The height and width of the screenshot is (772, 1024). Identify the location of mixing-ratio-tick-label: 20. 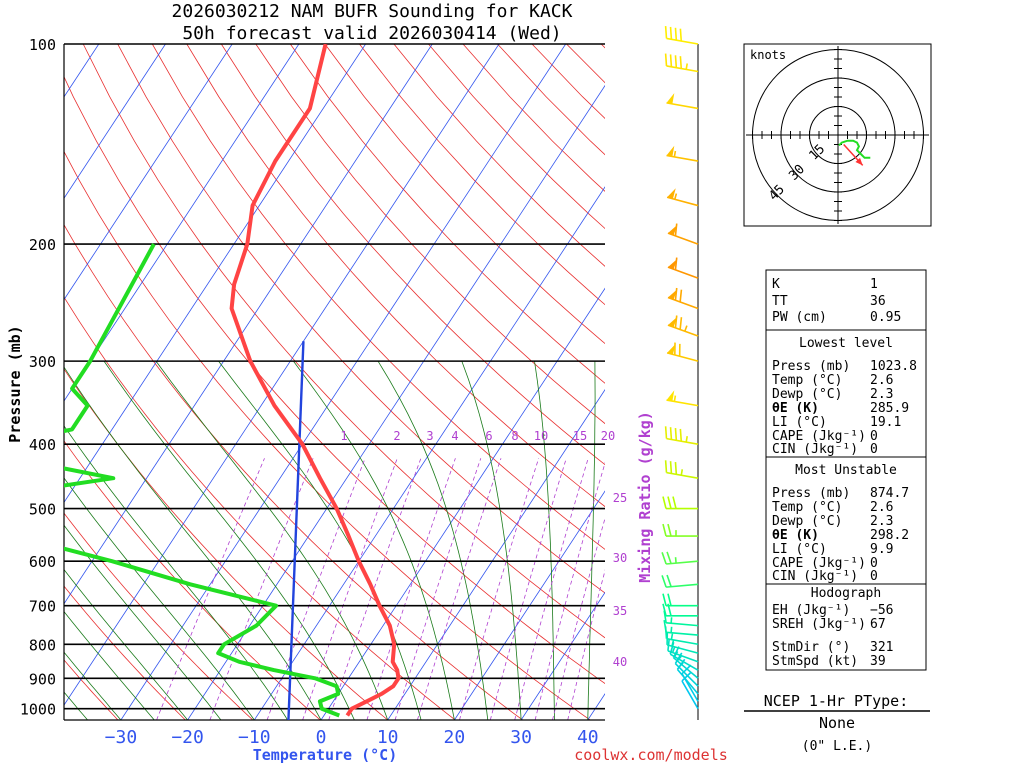
(608, 436).